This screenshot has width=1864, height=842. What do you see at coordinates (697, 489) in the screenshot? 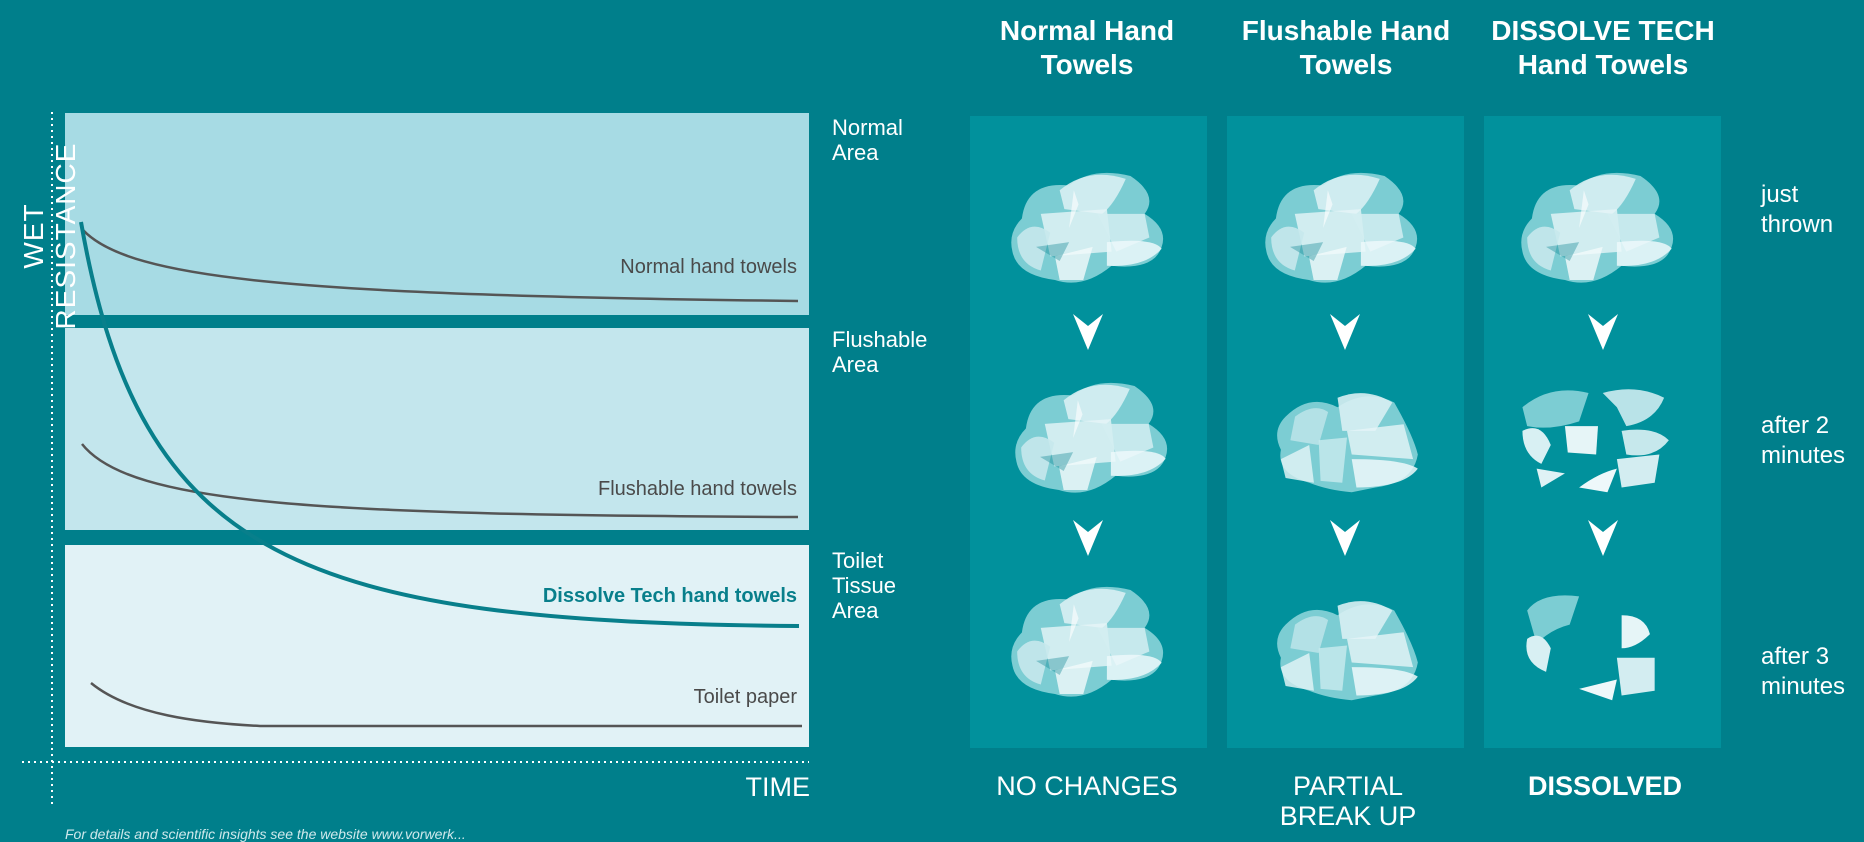
I see `flushable-towels-label: Flushable hand towels` at bounding box center [697, 489].